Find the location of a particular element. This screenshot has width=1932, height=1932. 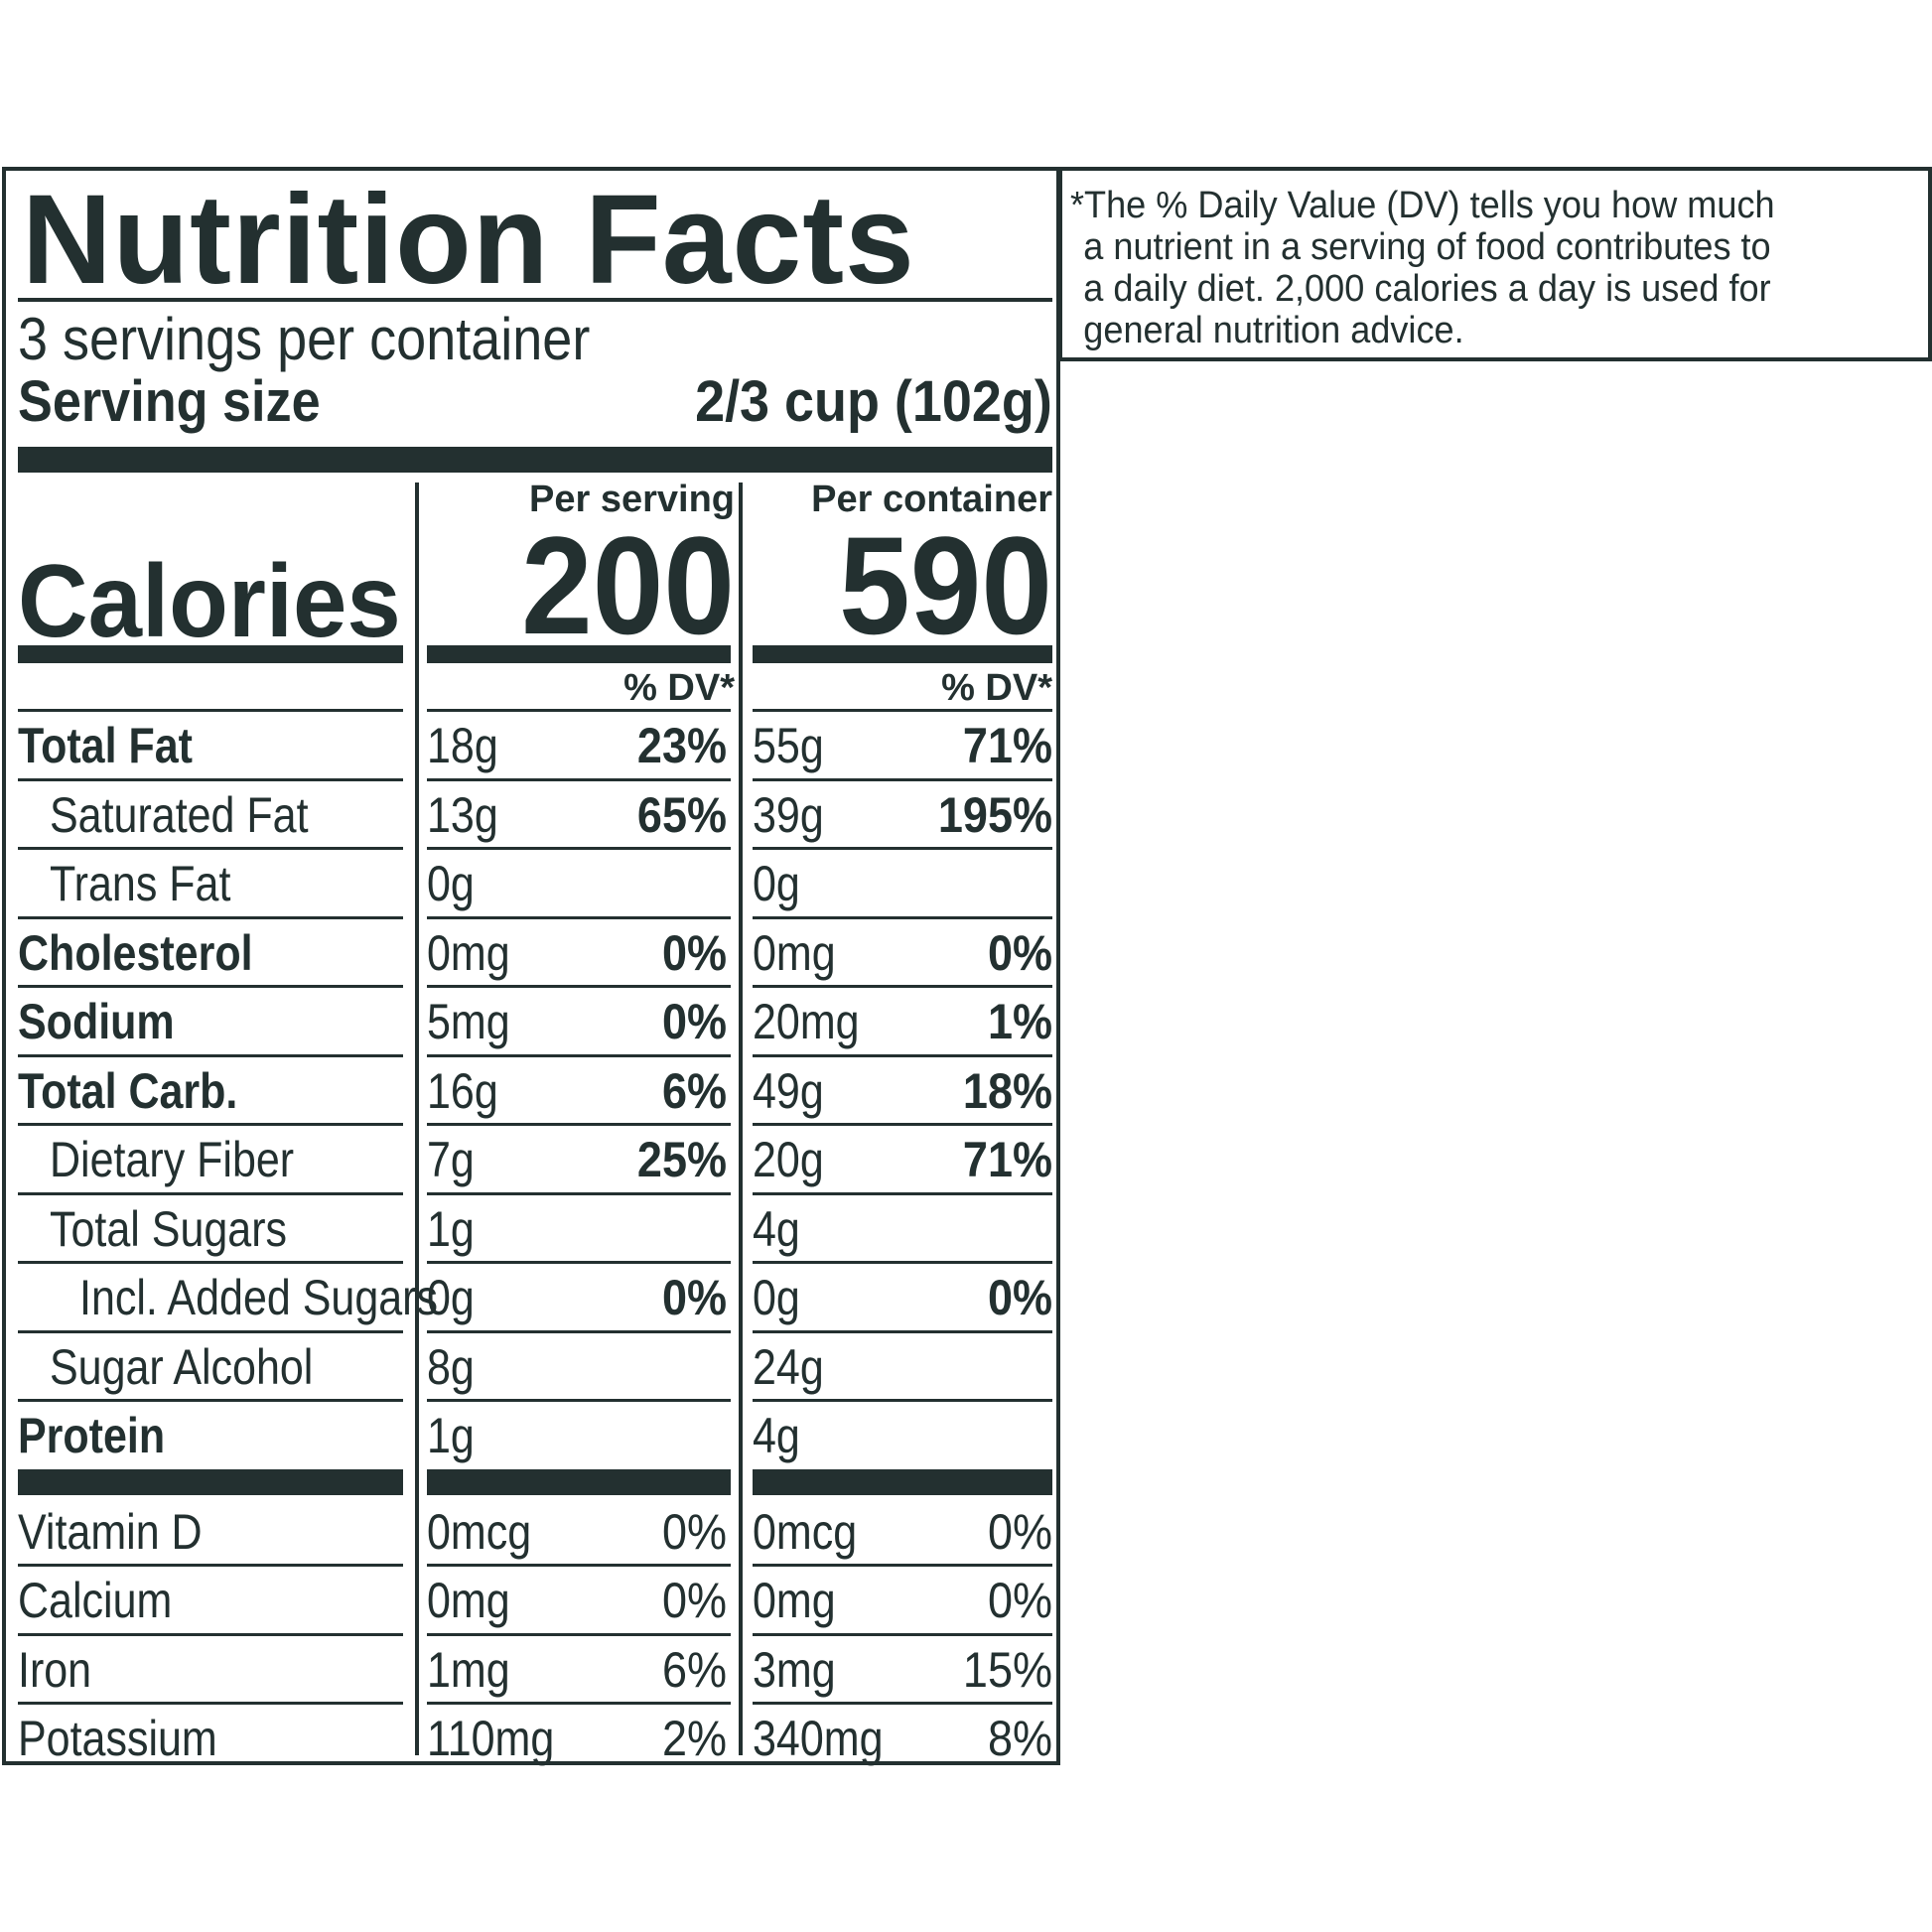

serving-amount: 18g is located at coordinates (462, 745).